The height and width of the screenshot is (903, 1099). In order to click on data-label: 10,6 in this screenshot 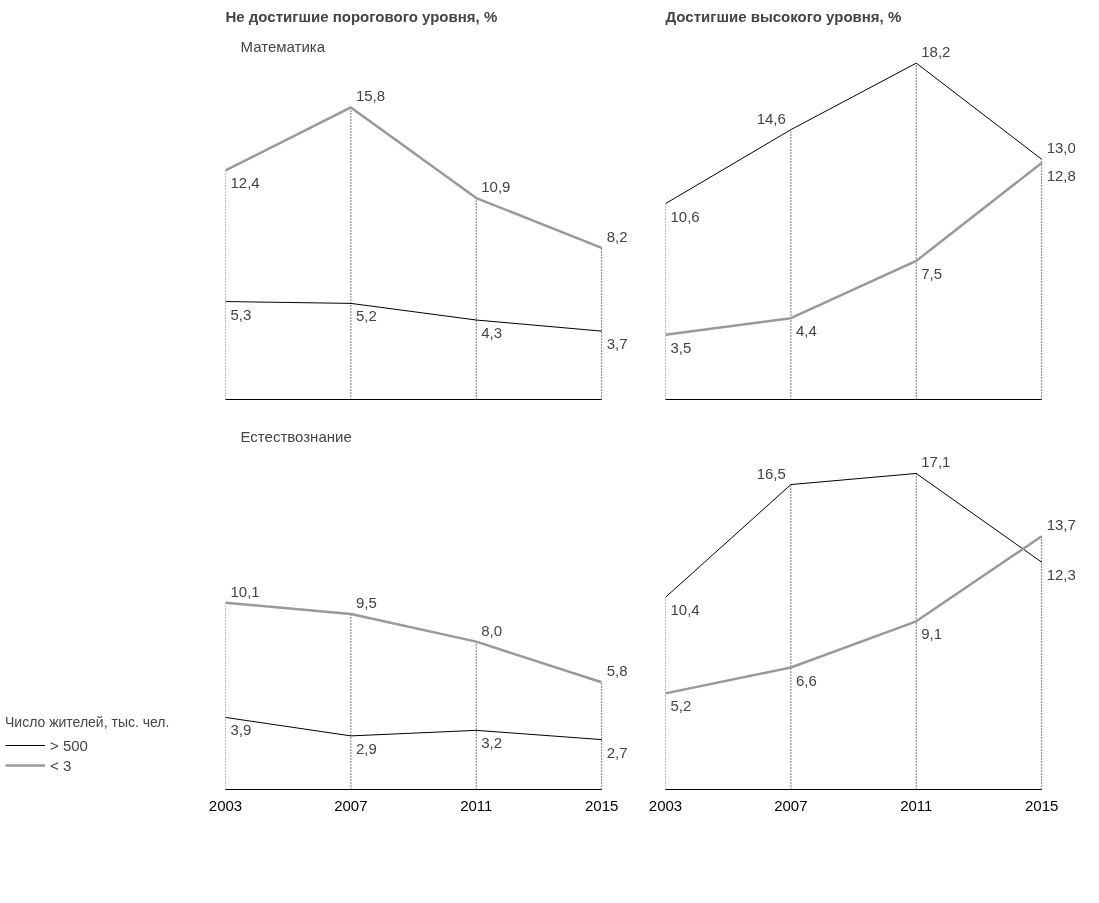, I will do `click(685, 216)`.